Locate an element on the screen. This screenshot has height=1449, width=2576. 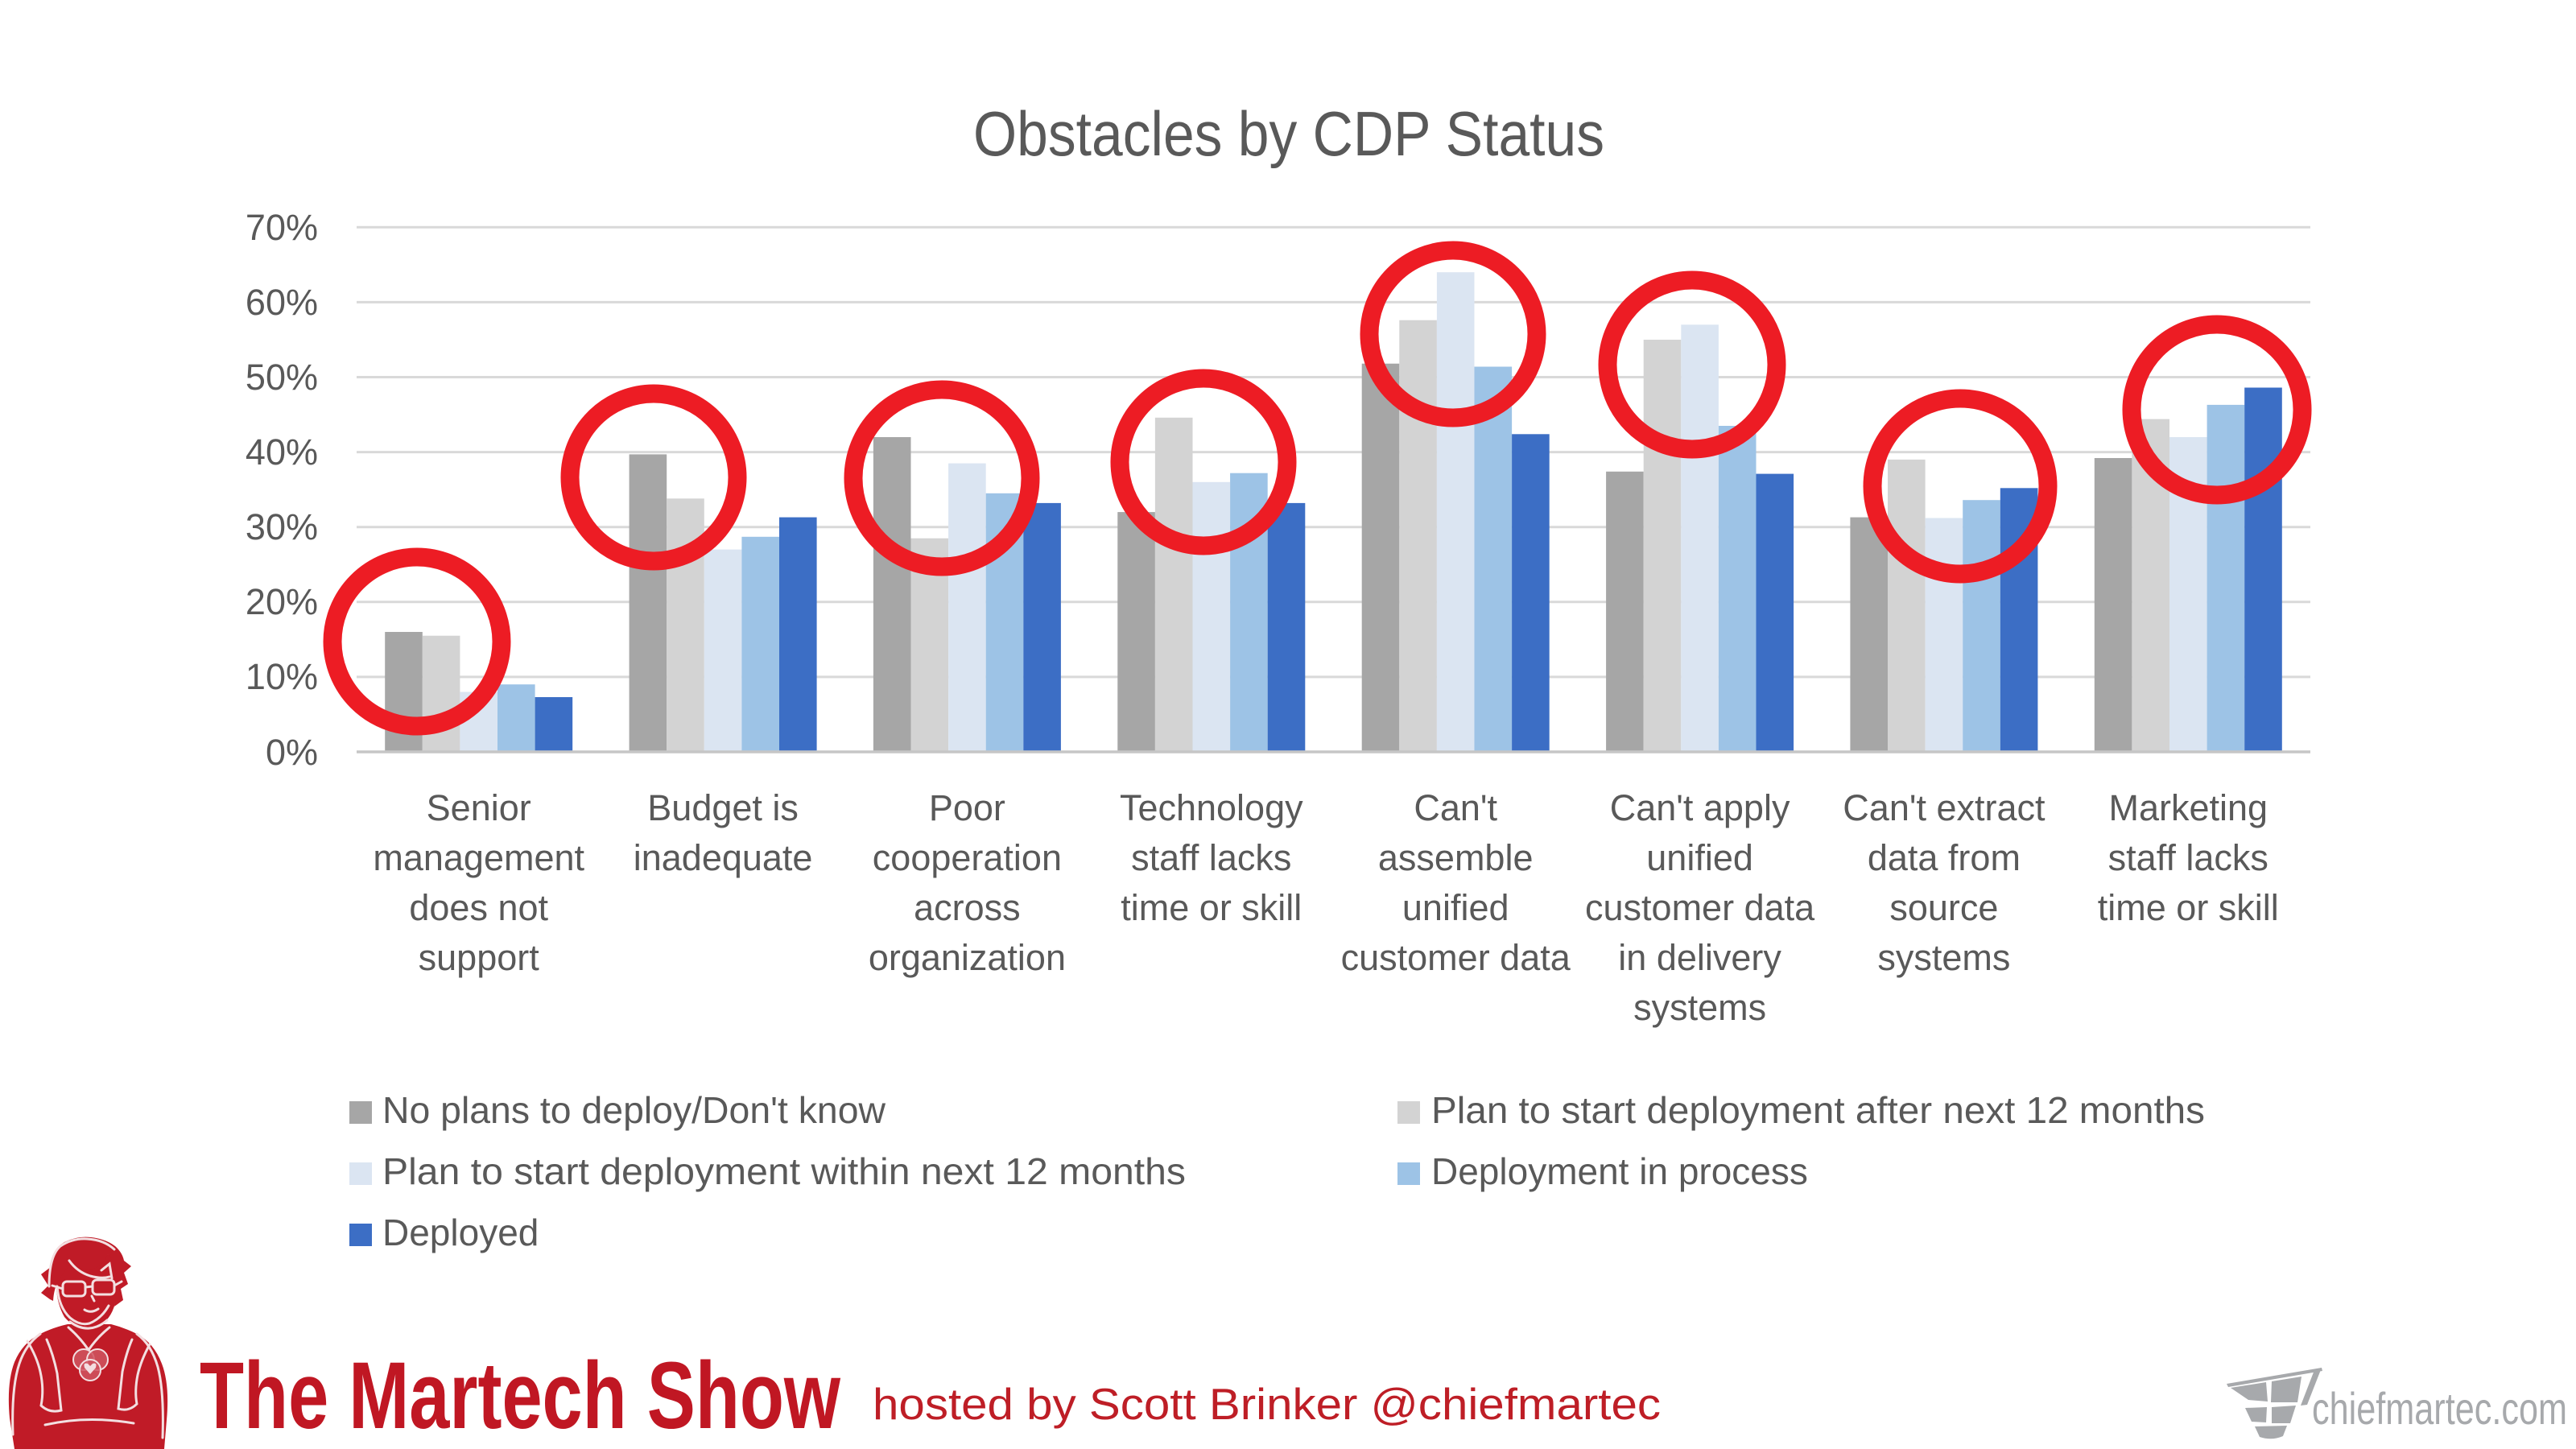
svg-text:hosted by Scott Brinker @chief: hosted by Scott Brinker @chiefmartec is located at coordinates (1267, 1404).